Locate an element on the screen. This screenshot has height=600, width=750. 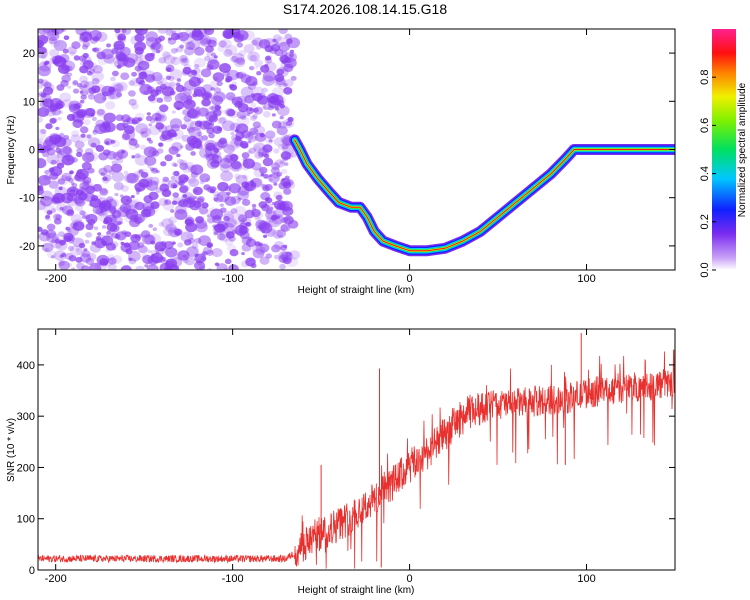
x-tick-label: 100 is located at coordinates (586, 579).